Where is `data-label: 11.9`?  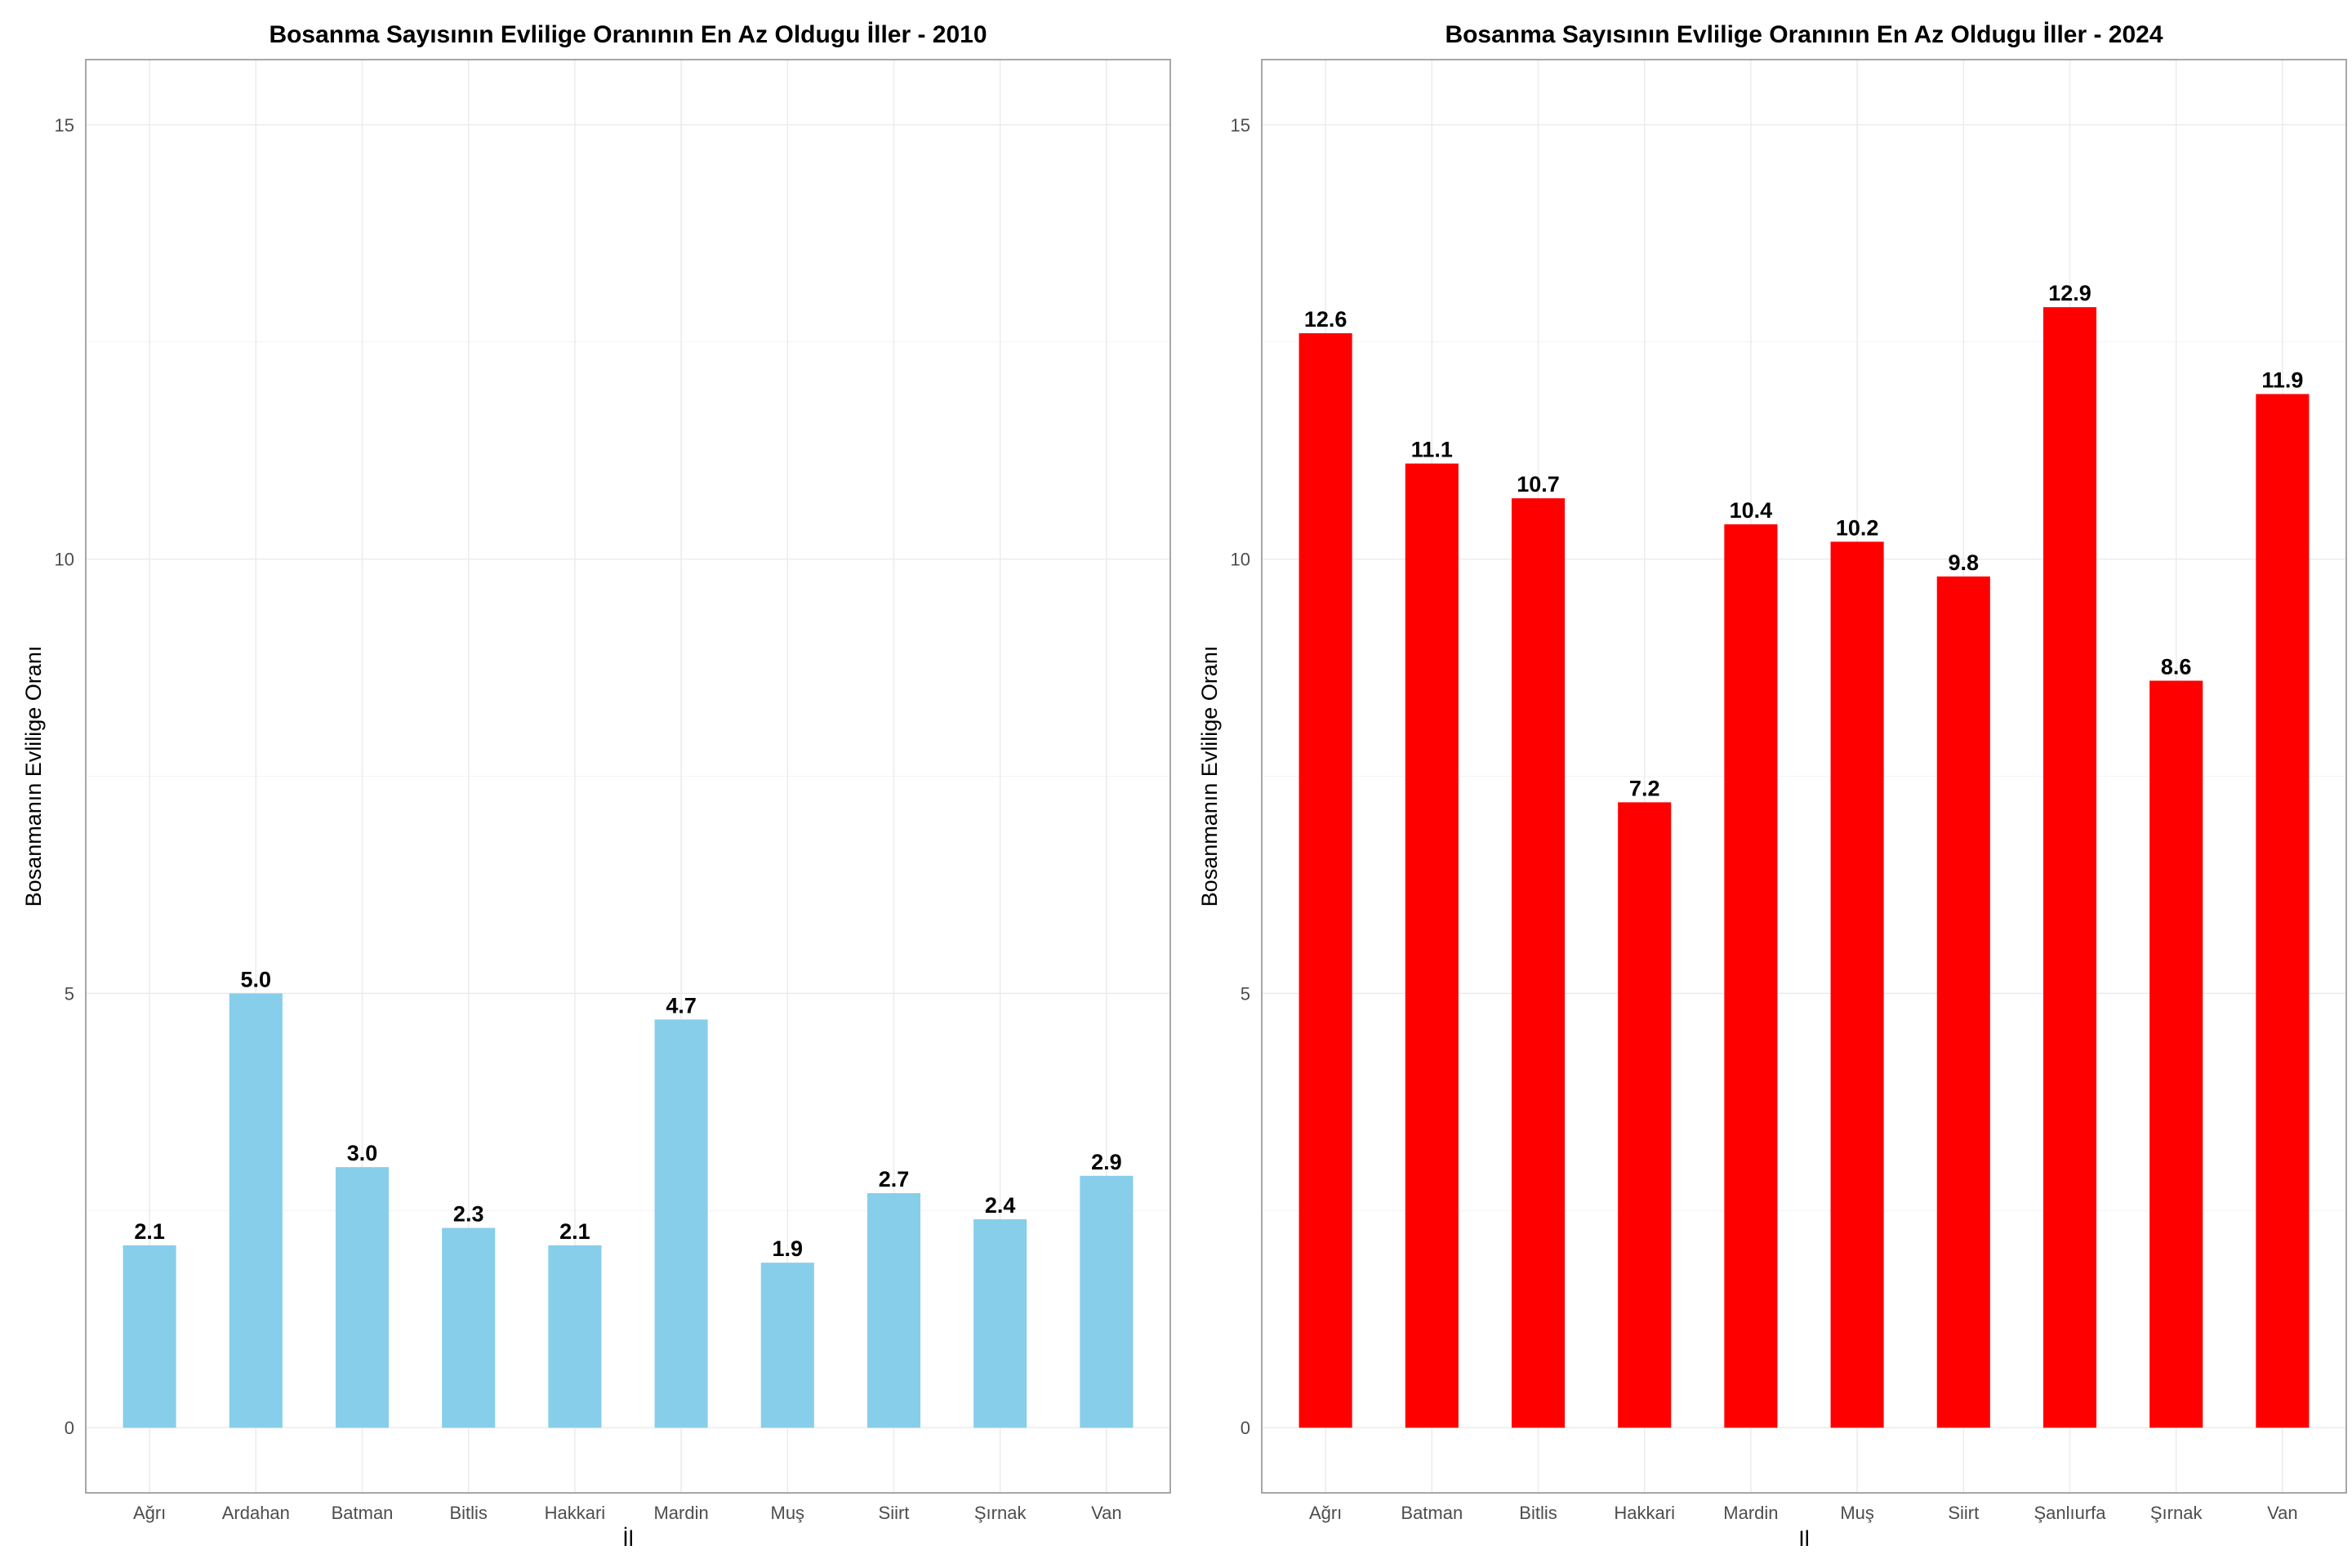 data-label: 11.9 is located at coordinates (2282, 380).